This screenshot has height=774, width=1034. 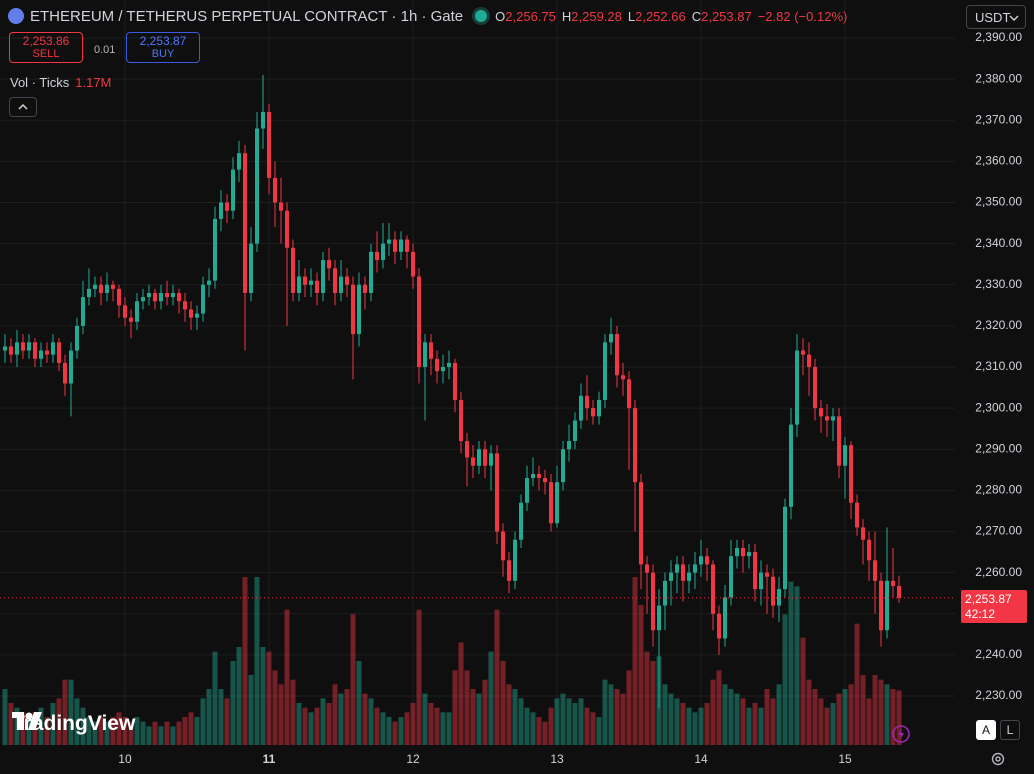 I want to click on buy-button: 2,253.87 BUY, so click(x=163, y=47).